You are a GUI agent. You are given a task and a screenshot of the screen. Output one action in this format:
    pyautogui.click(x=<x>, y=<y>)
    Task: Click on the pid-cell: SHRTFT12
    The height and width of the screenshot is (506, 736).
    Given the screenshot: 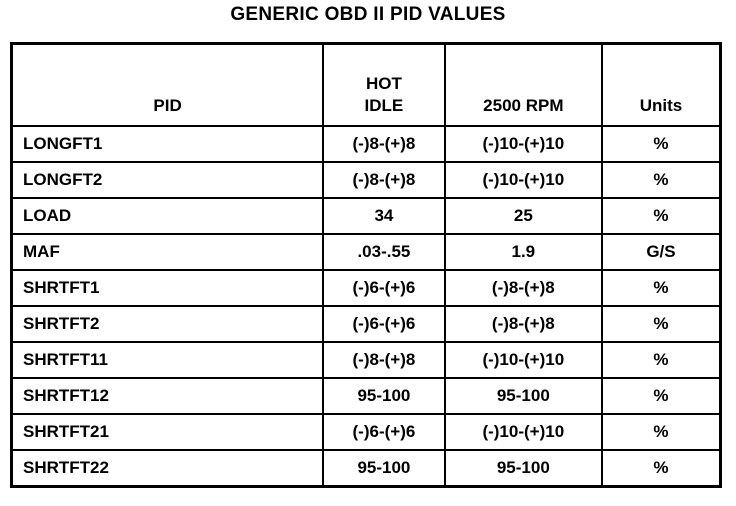 What is the action you would take?
    pyautogui.click(x=167, y=396)
    